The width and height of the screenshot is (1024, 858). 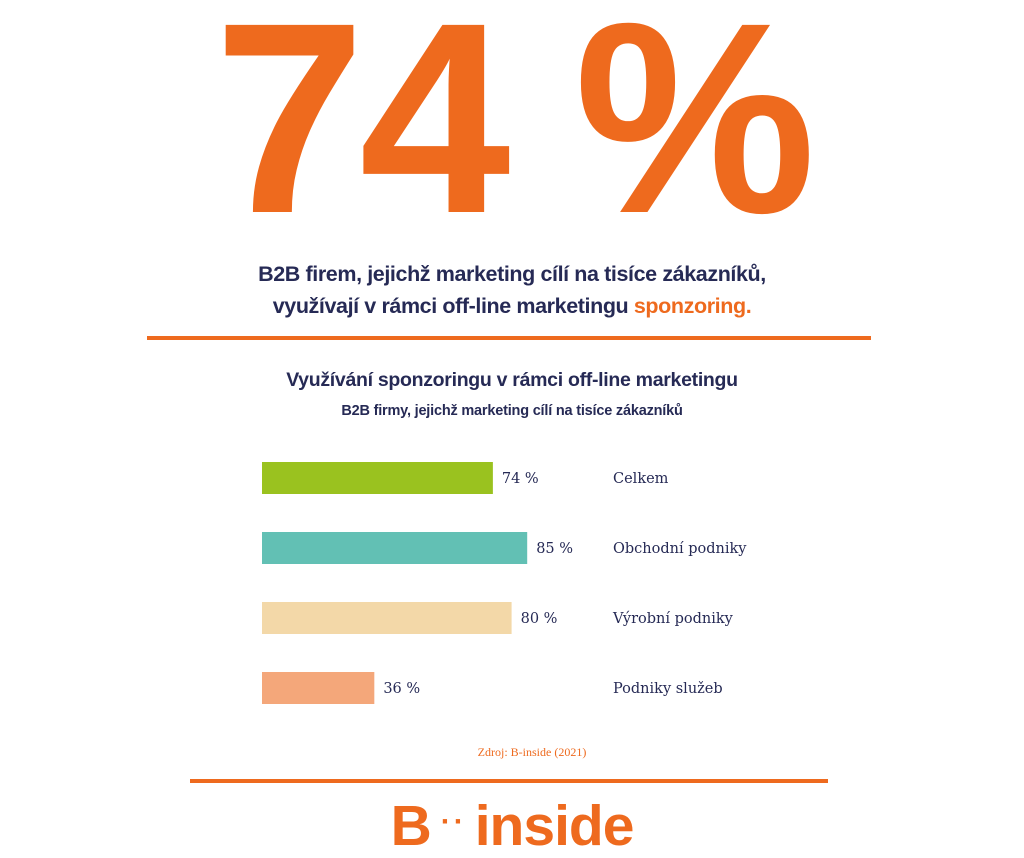 What do you see at coordinates (554, 549) in the screenshot?
I see `bar-value-label-2: 85 %` at bounding box center [554, 549].